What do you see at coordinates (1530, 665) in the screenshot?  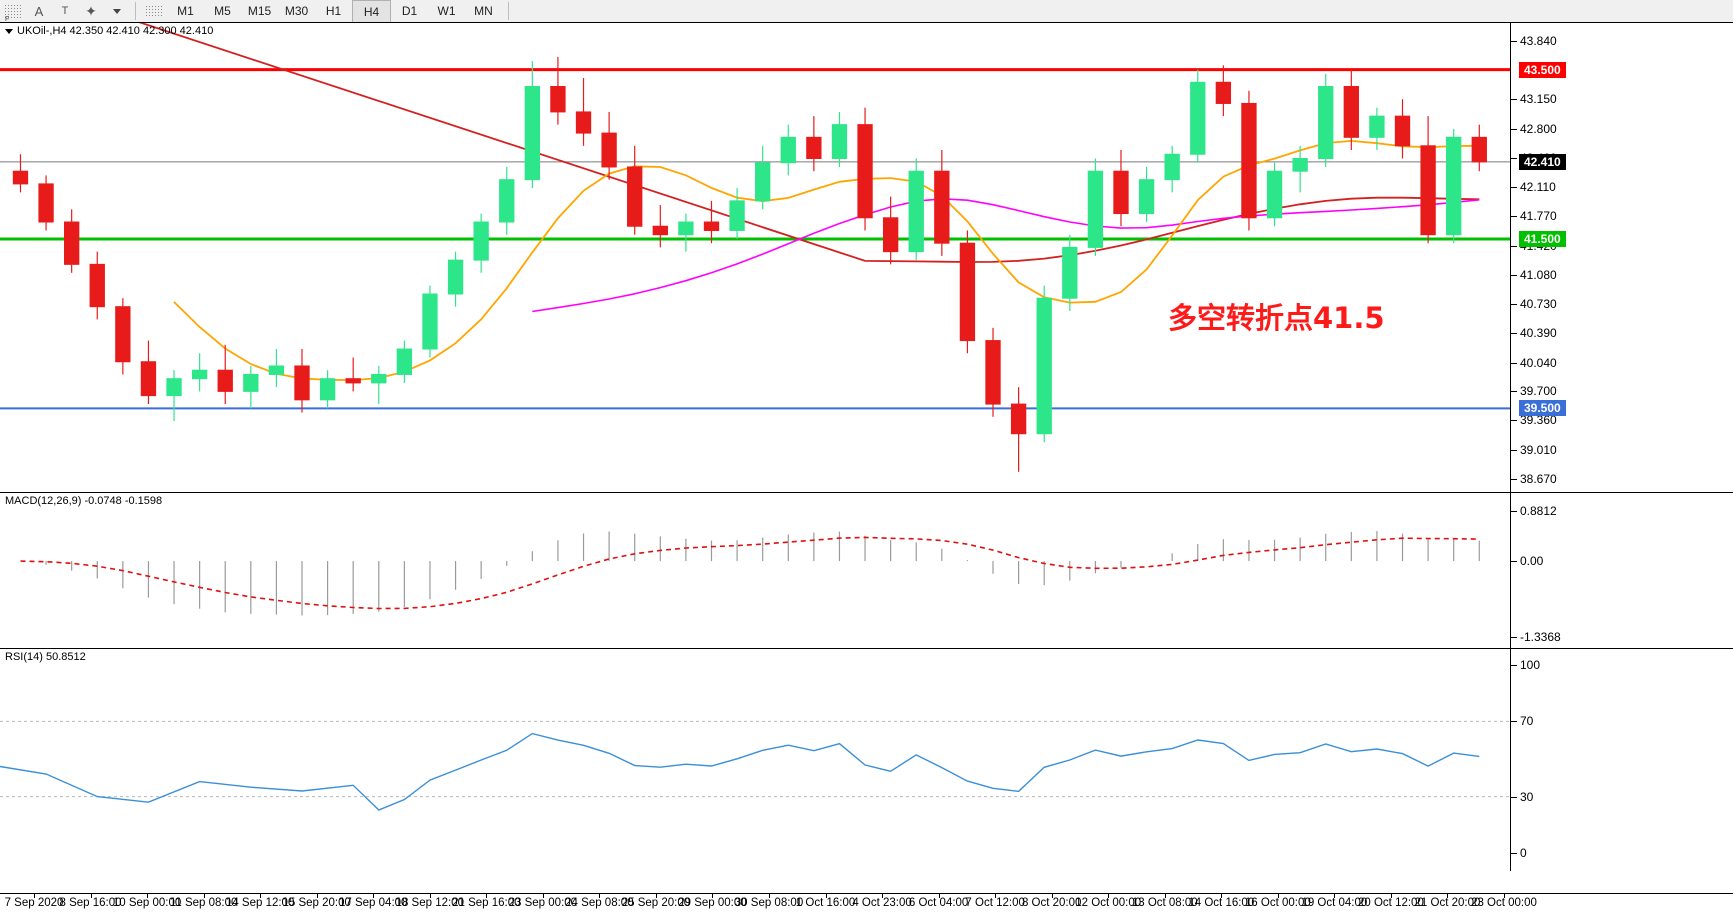 I see `rsi-axis-label: 100` at bounding box center [1530, 665].